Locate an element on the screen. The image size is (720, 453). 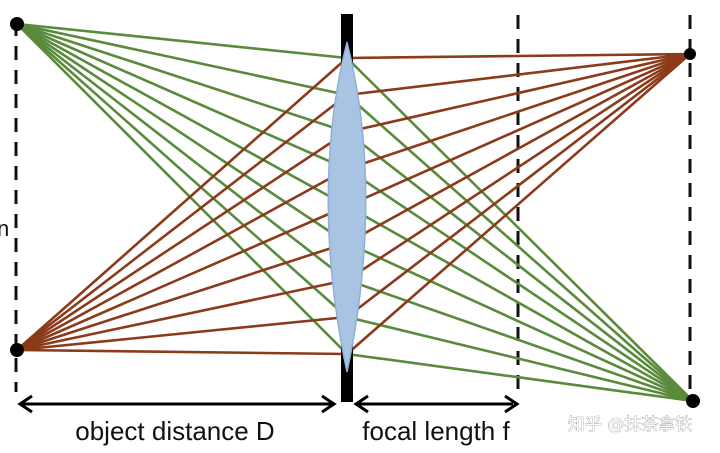
image-point-top is located at coordinates (690, 54).